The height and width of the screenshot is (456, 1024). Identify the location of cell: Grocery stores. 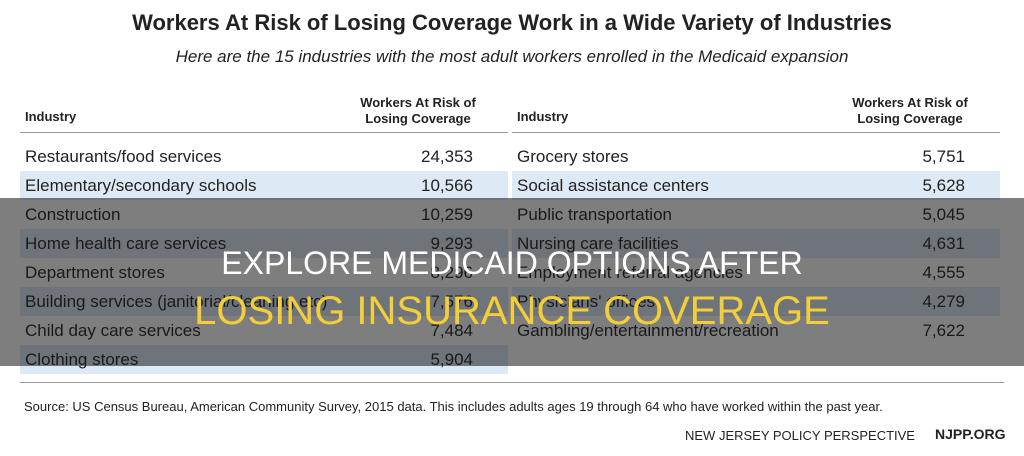
(573, 156).